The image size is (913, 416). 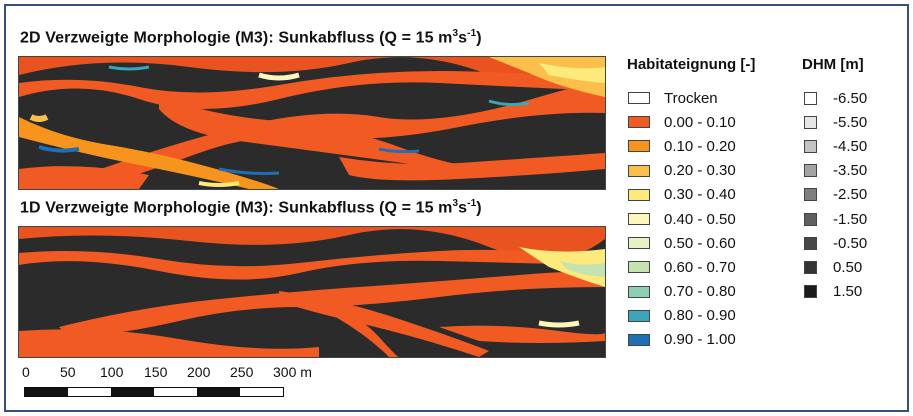 I want to click on dhm-legend-item: -4.50, so click(x=835, y=146).